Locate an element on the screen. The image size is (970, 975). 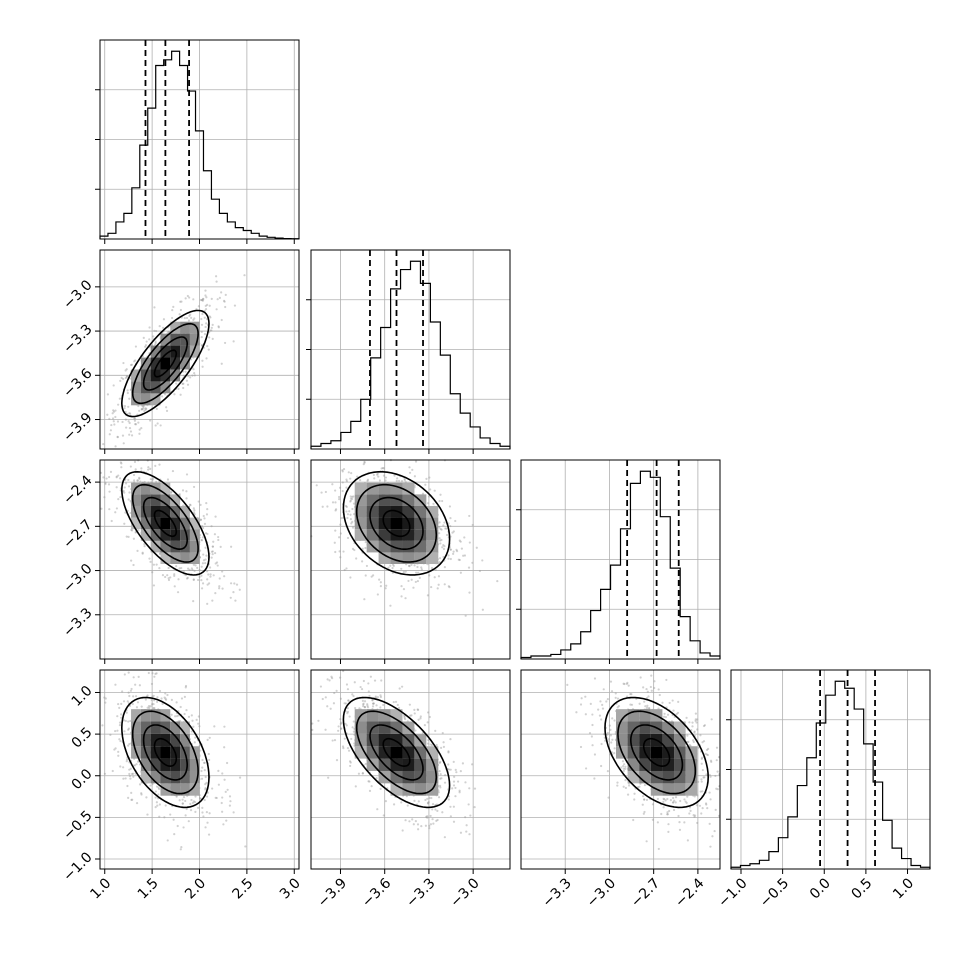
x-tick-label: −3.9 is located at coordinates (332, 892).